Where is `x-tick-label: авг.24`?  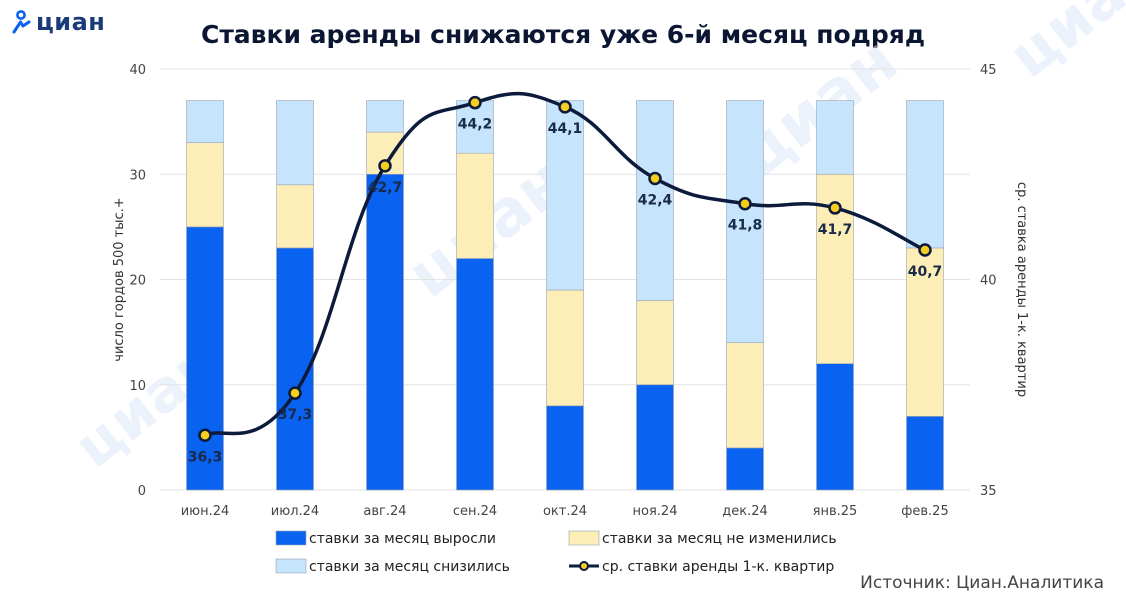 x-tick-label: авг.24 is located at coordinates (384, 511).